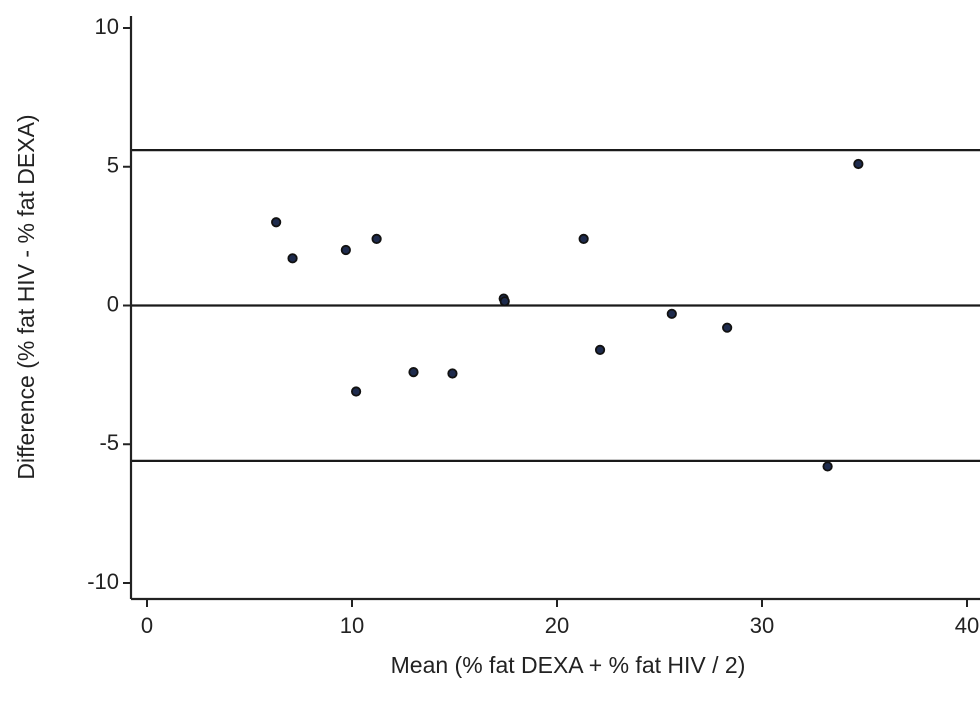  I want to click on x-tick-label: 40, so click(967, 625).